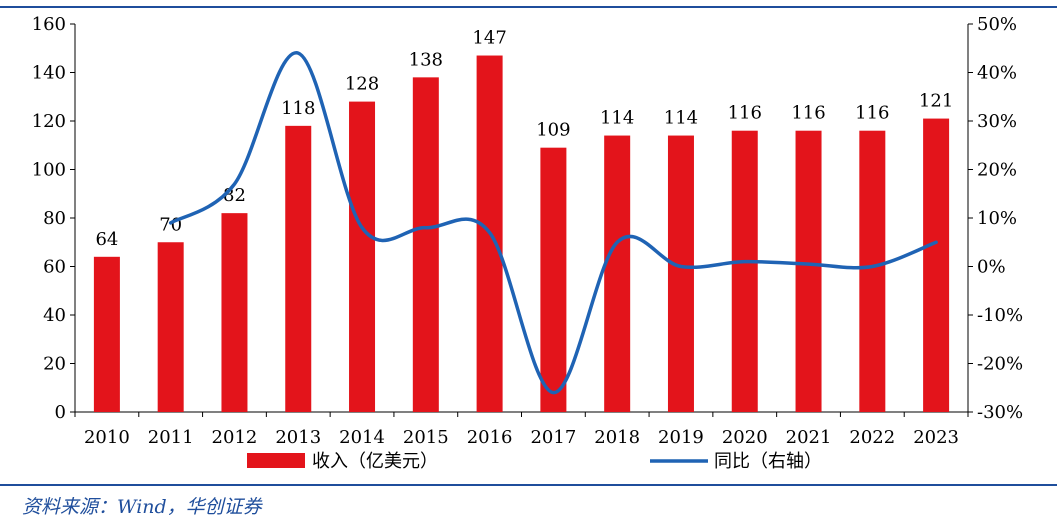  What do you see at coordinates (362, 84) in the screenshot?
I see `bar-value-label: 128` at bounding box center [362, 84].